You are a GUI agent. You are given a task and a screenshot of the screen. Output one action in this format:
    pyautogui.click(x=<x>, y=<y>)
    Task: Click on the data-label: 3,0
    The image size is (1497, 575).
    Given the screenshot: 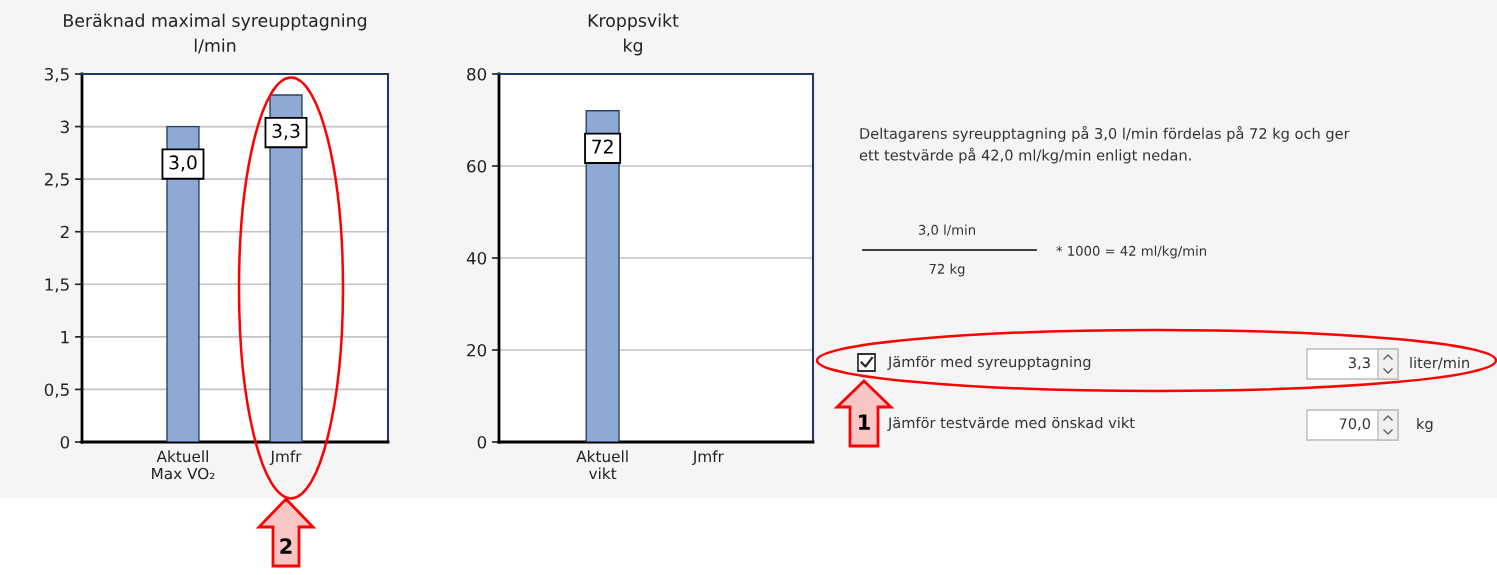 What is the action you would take?
    pyautogui.click(x=183, y=163)
    